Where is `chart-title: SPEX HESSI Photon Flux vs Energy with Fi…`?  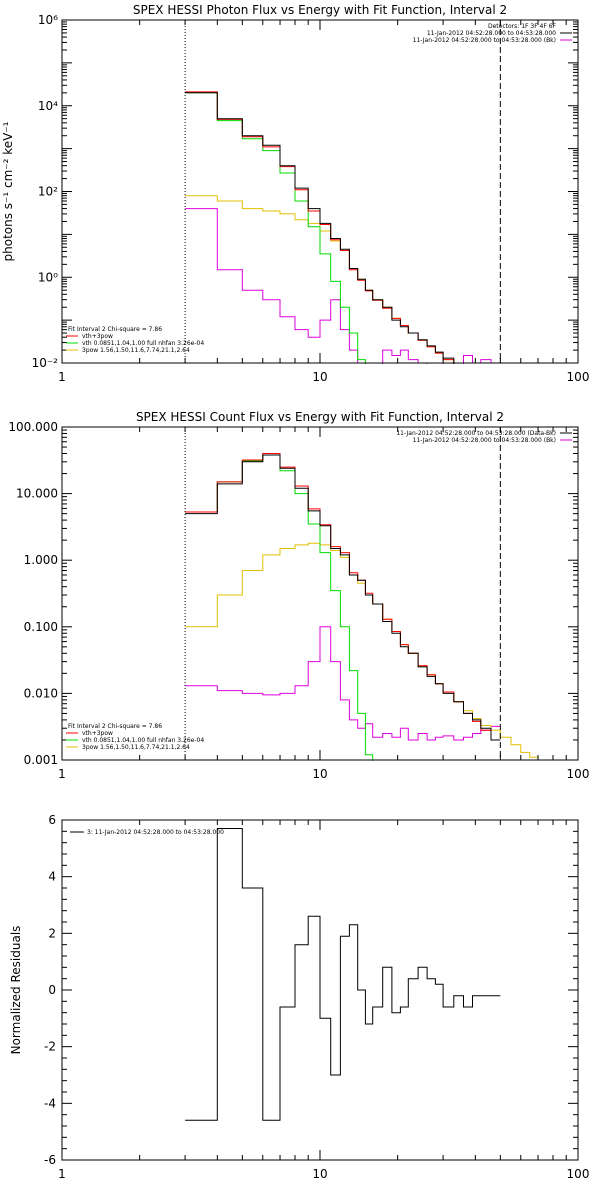 chart-title: SPEX HESSI Photon Flux vs Energy with Fi… is located at coordinates (320, 10).